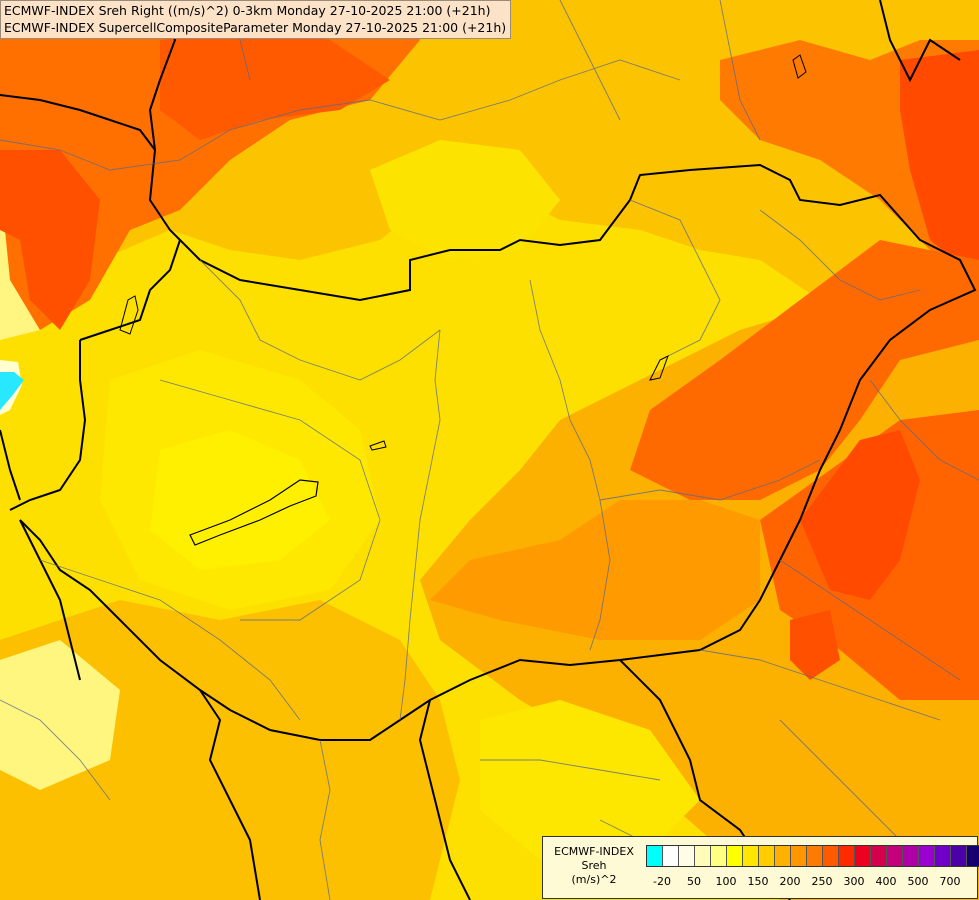 The width and height of the screenshot is (979, 900). I want to click on field-red-diagonal, so click(804, 370).